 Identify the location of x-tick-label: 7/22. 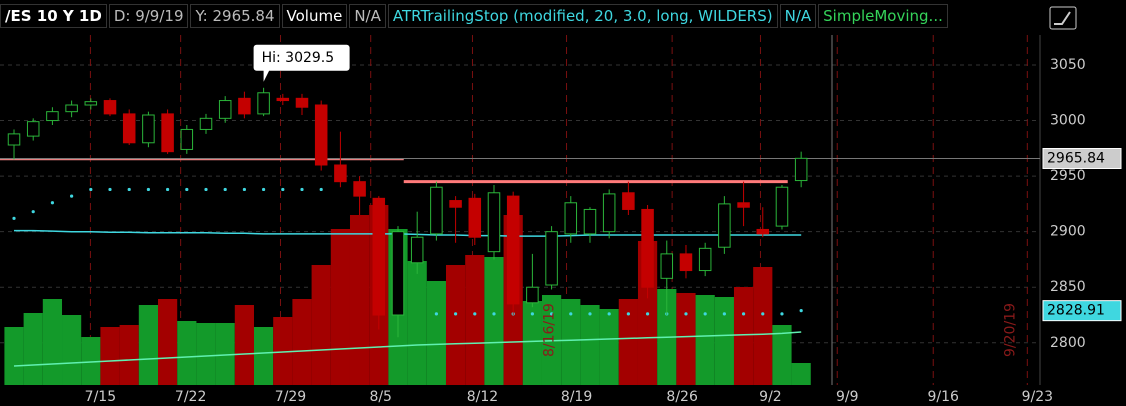
(190, 397).